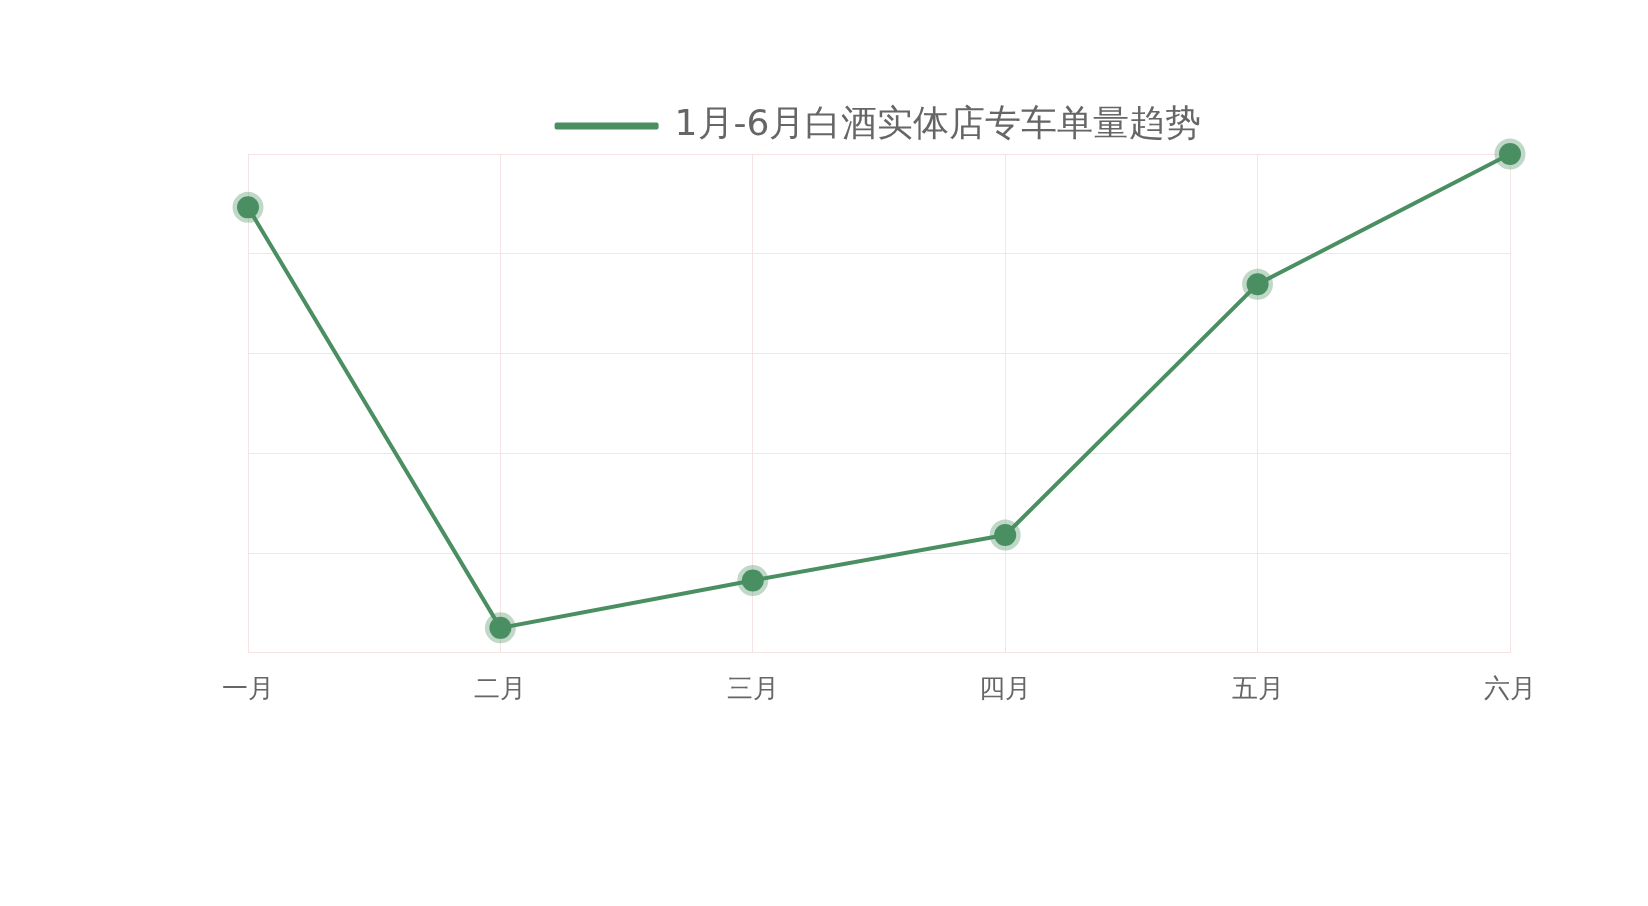 The height and width of the screenshot is (906, 1648). What do you see at coordinates (752, 688) in the screenshot?
I see `x-tick-label: 三月` at bounding box center [752, 688].